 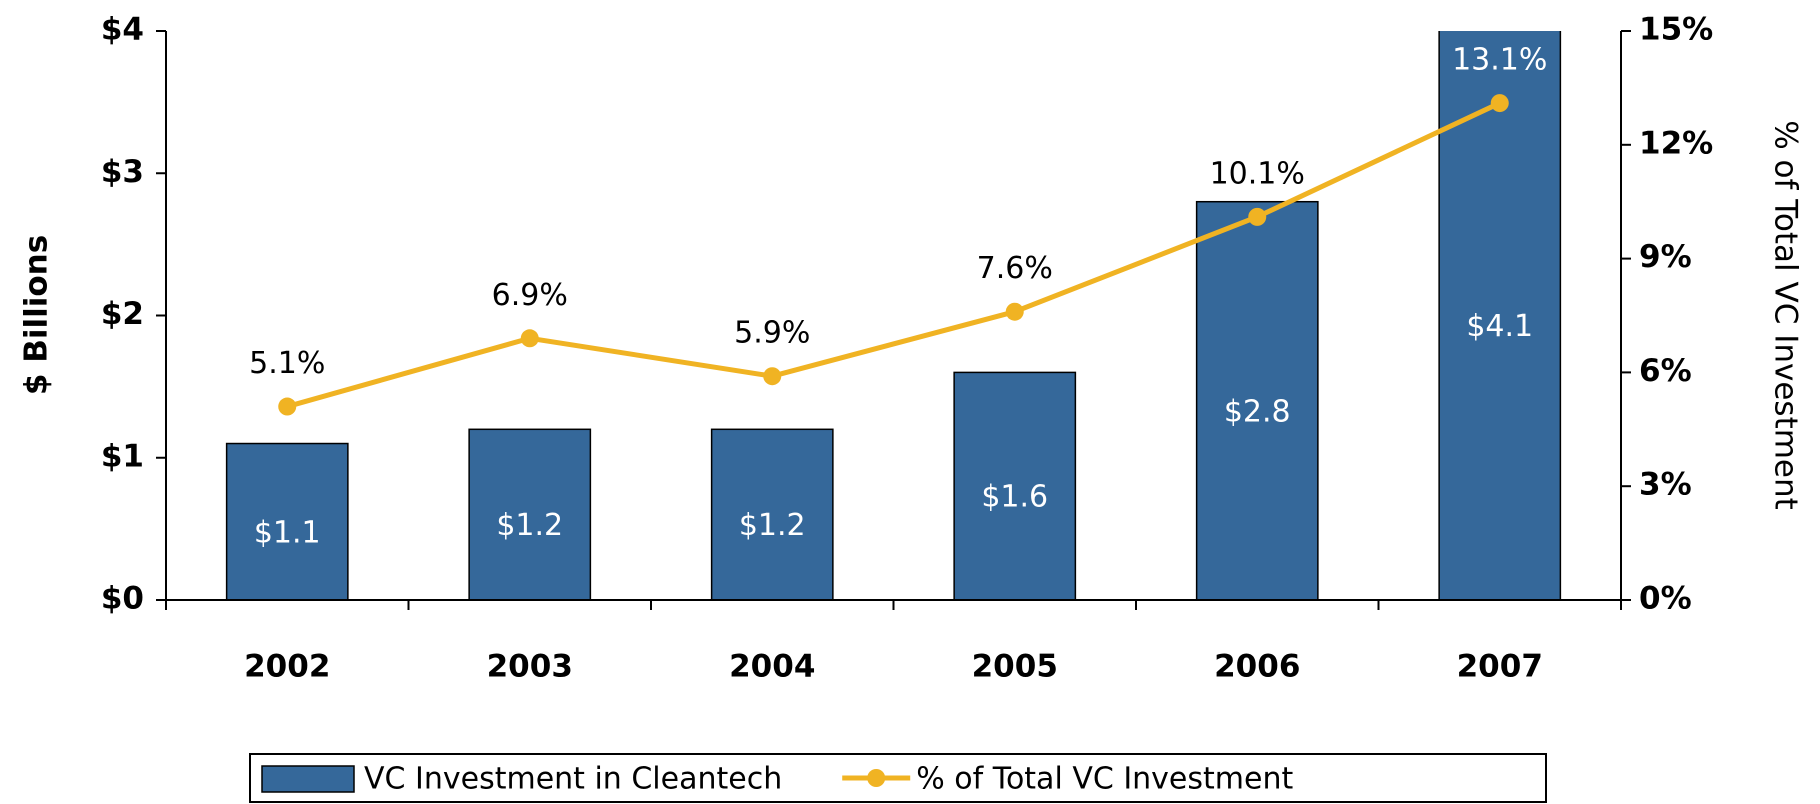 What do you see at coordinates (1665, 371) in the screenshot?
I see `y2-tick-label: 6%` at bounding box center [1665, 371].